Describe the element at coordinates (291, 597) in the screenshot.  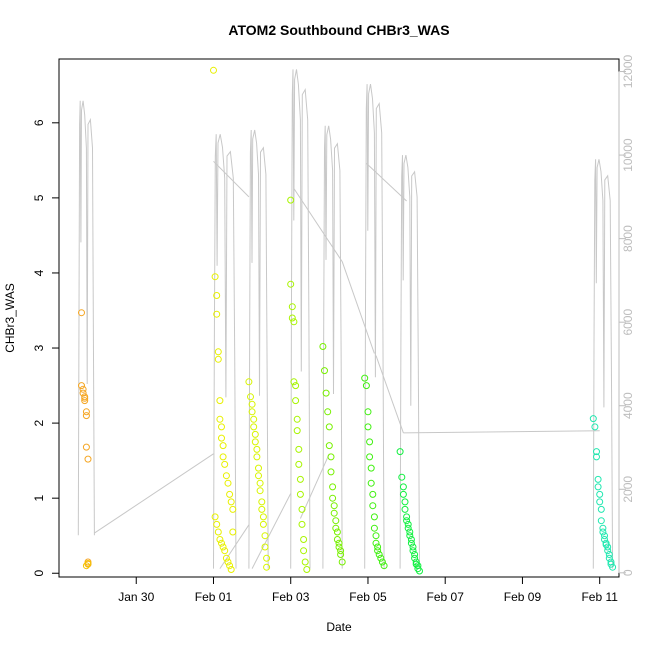
I see `x-tick-label: Feb 03` at that location.